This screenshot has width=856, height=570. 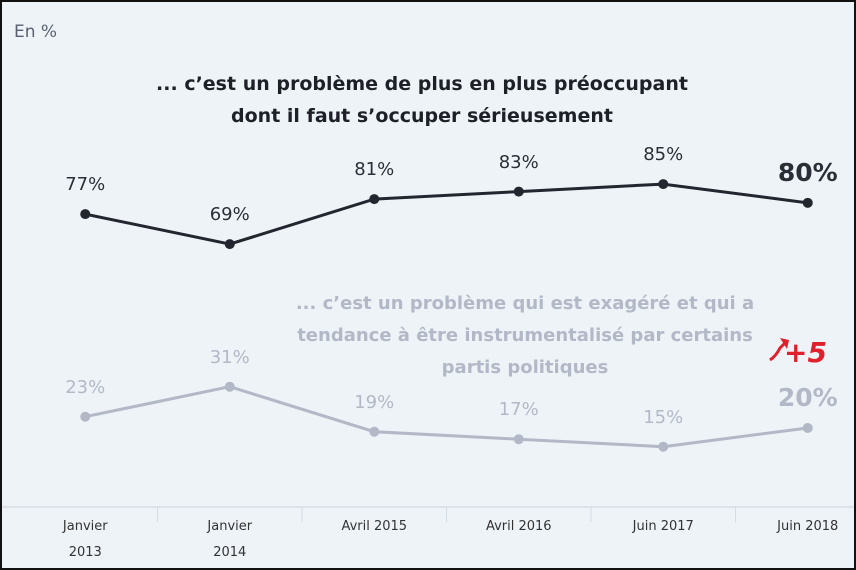 I want to click on x-tick-label: Juin 2018, so click(x=808, y=526).